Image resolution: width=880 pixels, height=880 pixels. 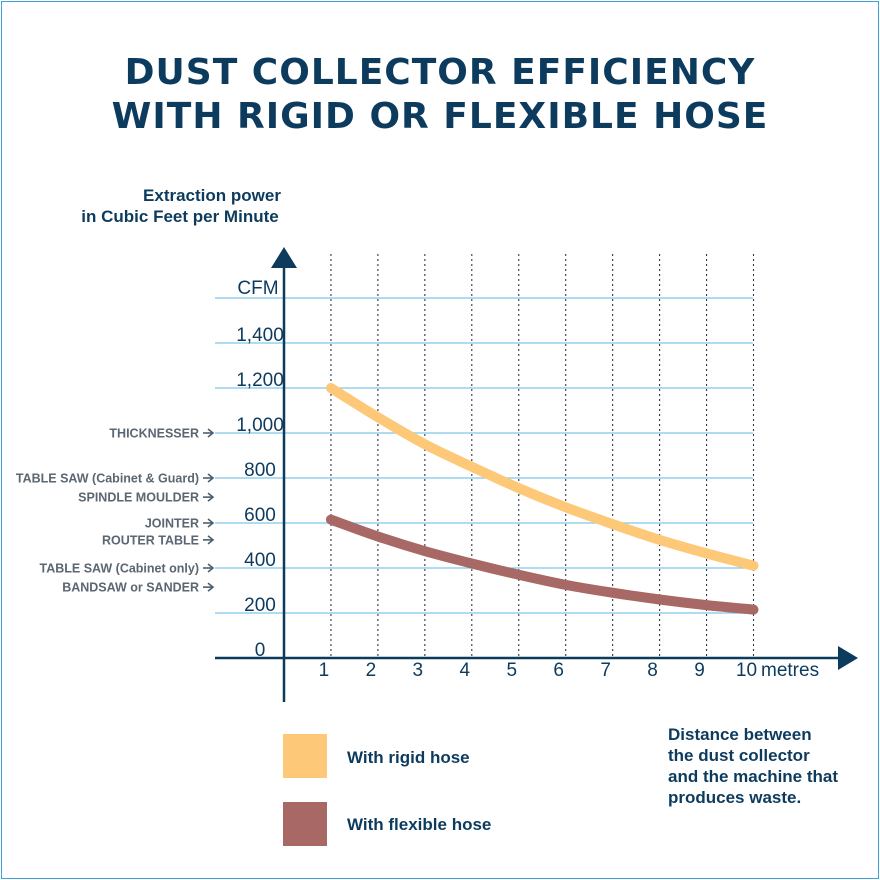 What do you see at coordinates (848, 658) in the screenshot?
I see `x-axis-arrow-icon` at bounding box center [848, 658].